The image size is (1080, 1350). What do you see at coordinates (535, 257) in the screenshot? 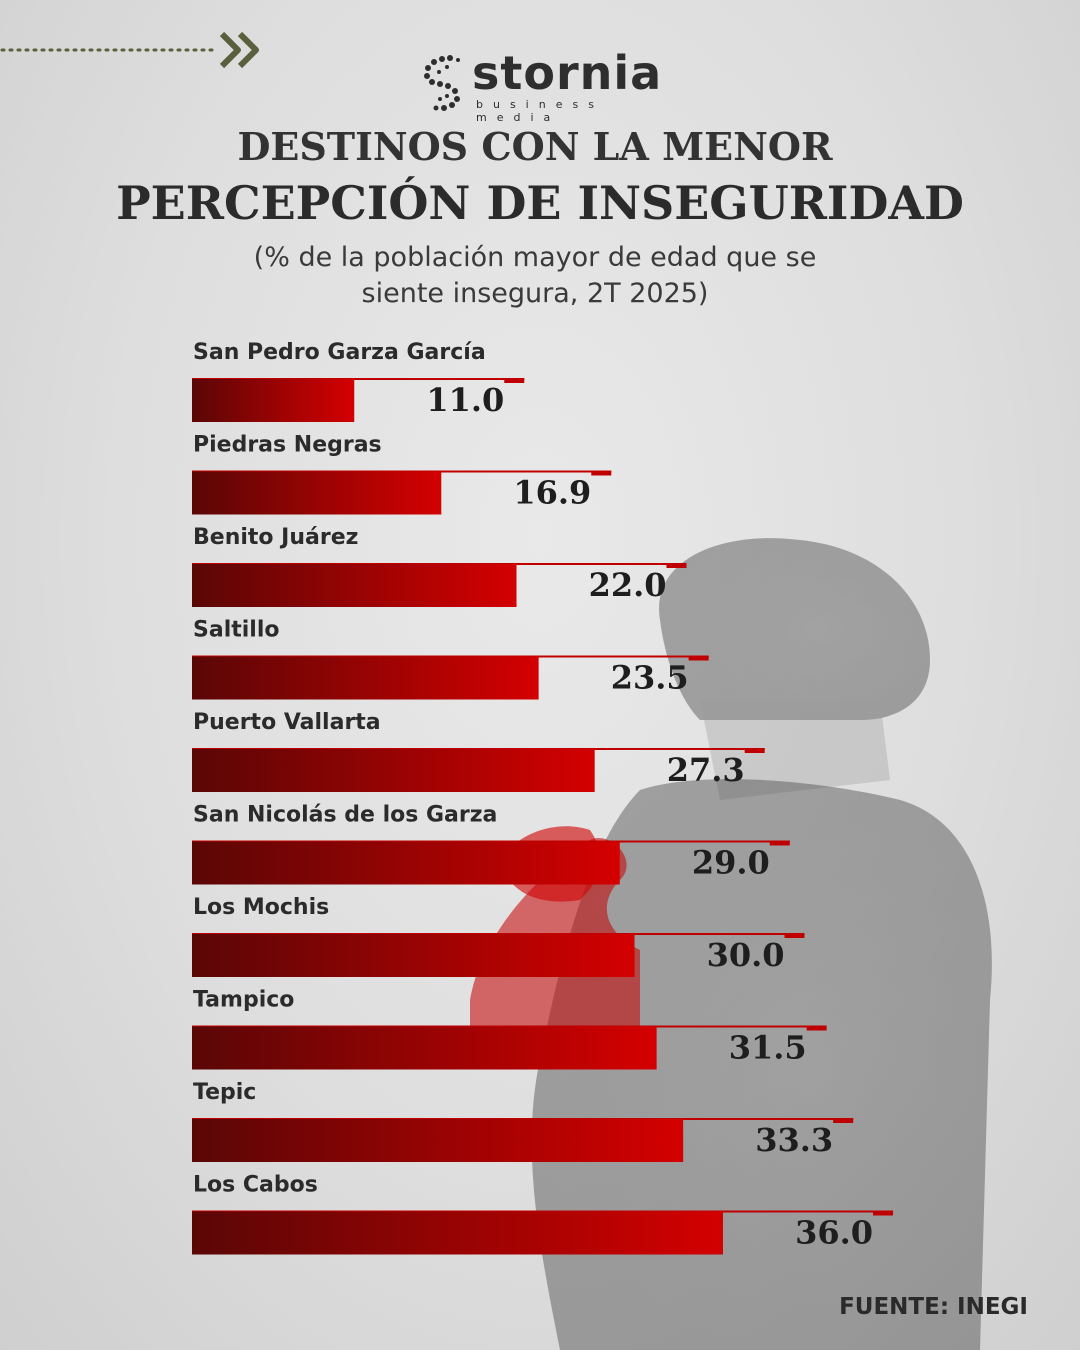
I see `subtitle-line-1: (% de la población mayor de edad que se` at bounding box center [535, 257].